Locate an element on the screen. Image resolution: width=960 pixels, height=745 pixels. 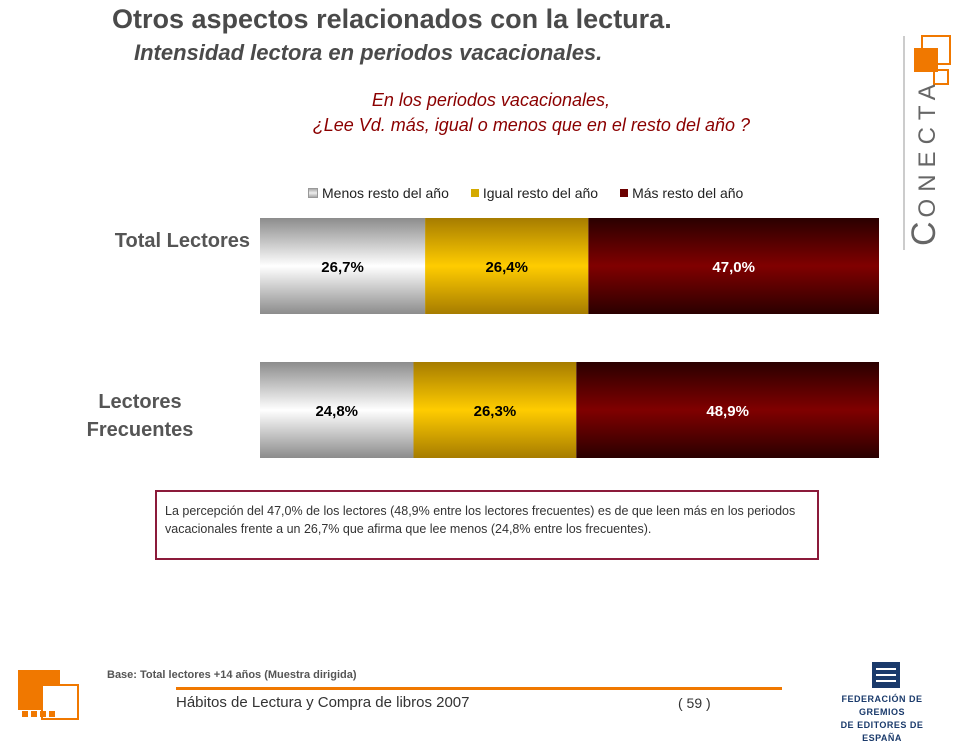
row-label-frequent-line2: Frecuentes is located at coordinates (140, 430).